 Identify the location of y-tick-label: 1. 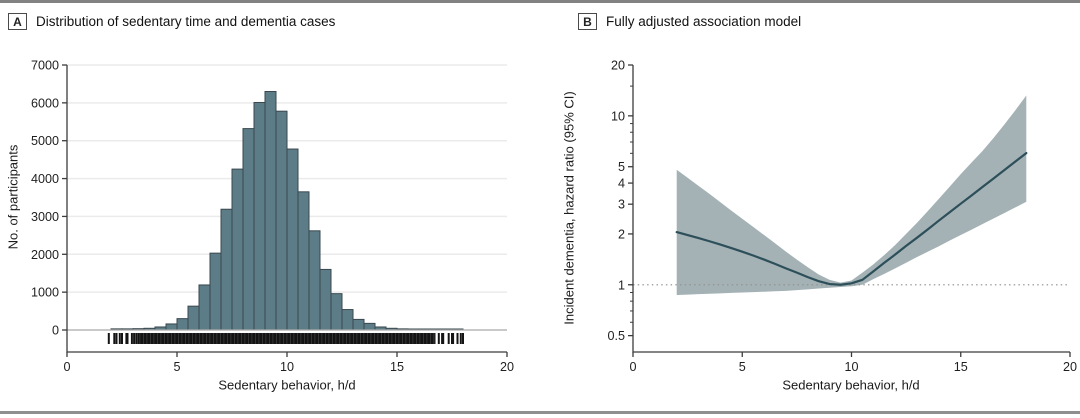
(621, 285).